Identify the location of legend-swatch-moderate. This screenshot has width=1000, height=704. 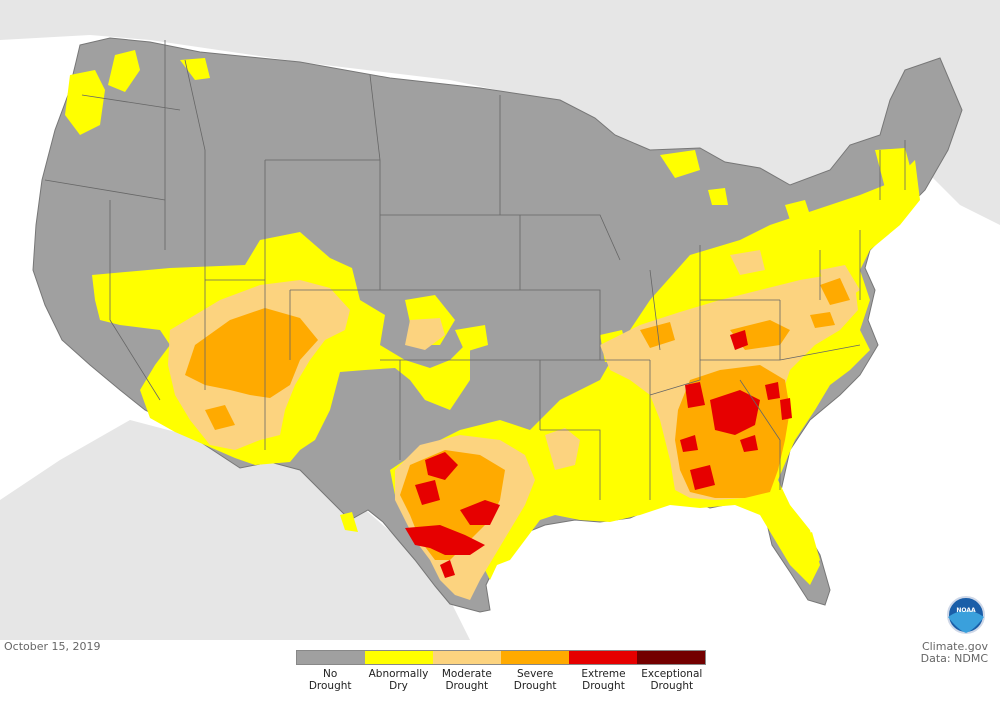
(467, 657).